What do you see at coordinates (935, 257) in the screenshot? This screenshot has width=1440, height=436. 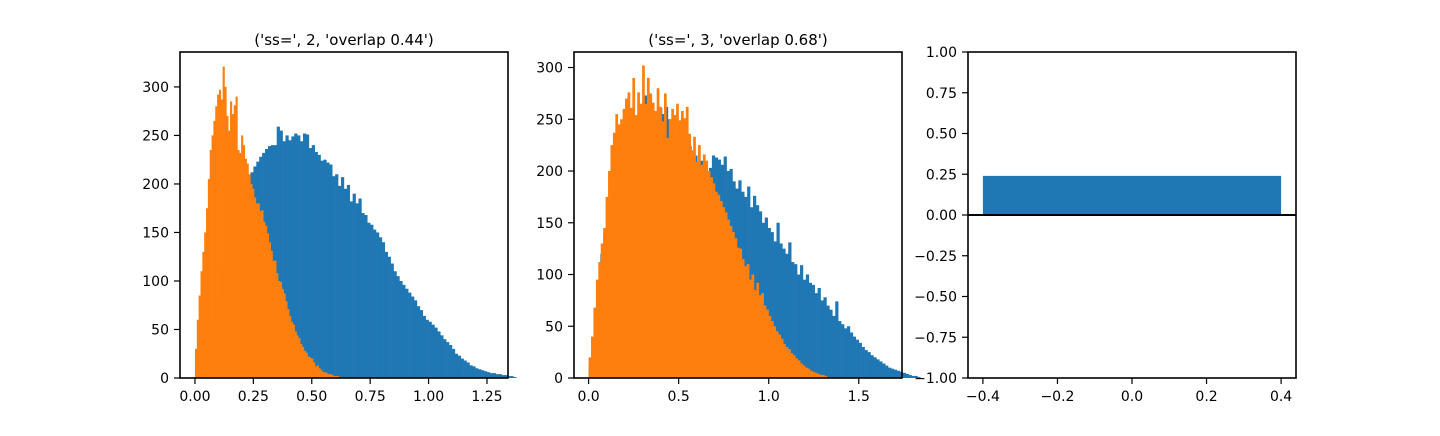 I see `y-tick-label: −0.25` at bounding box center [935, 257].